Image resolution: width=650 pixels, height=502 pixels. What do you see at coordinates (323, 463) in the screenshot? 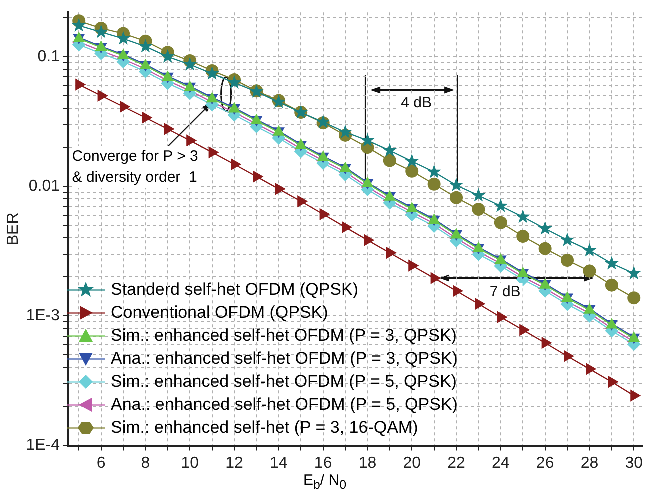
I see `x-tick-label: 16` at bounding box center [323, 463].